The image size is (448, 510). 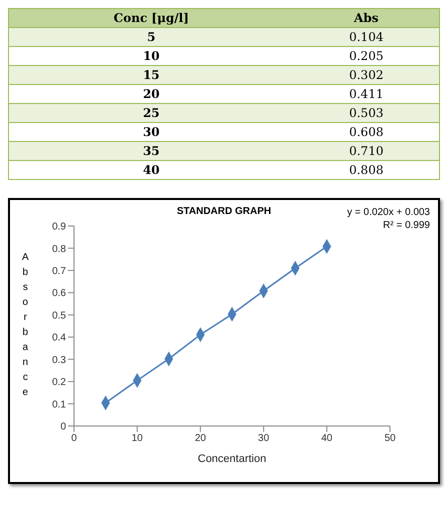 What do you see at coordinates (367, 170) in the screenshot?
I see `text: 0.808` at bounding box center [367, 170].